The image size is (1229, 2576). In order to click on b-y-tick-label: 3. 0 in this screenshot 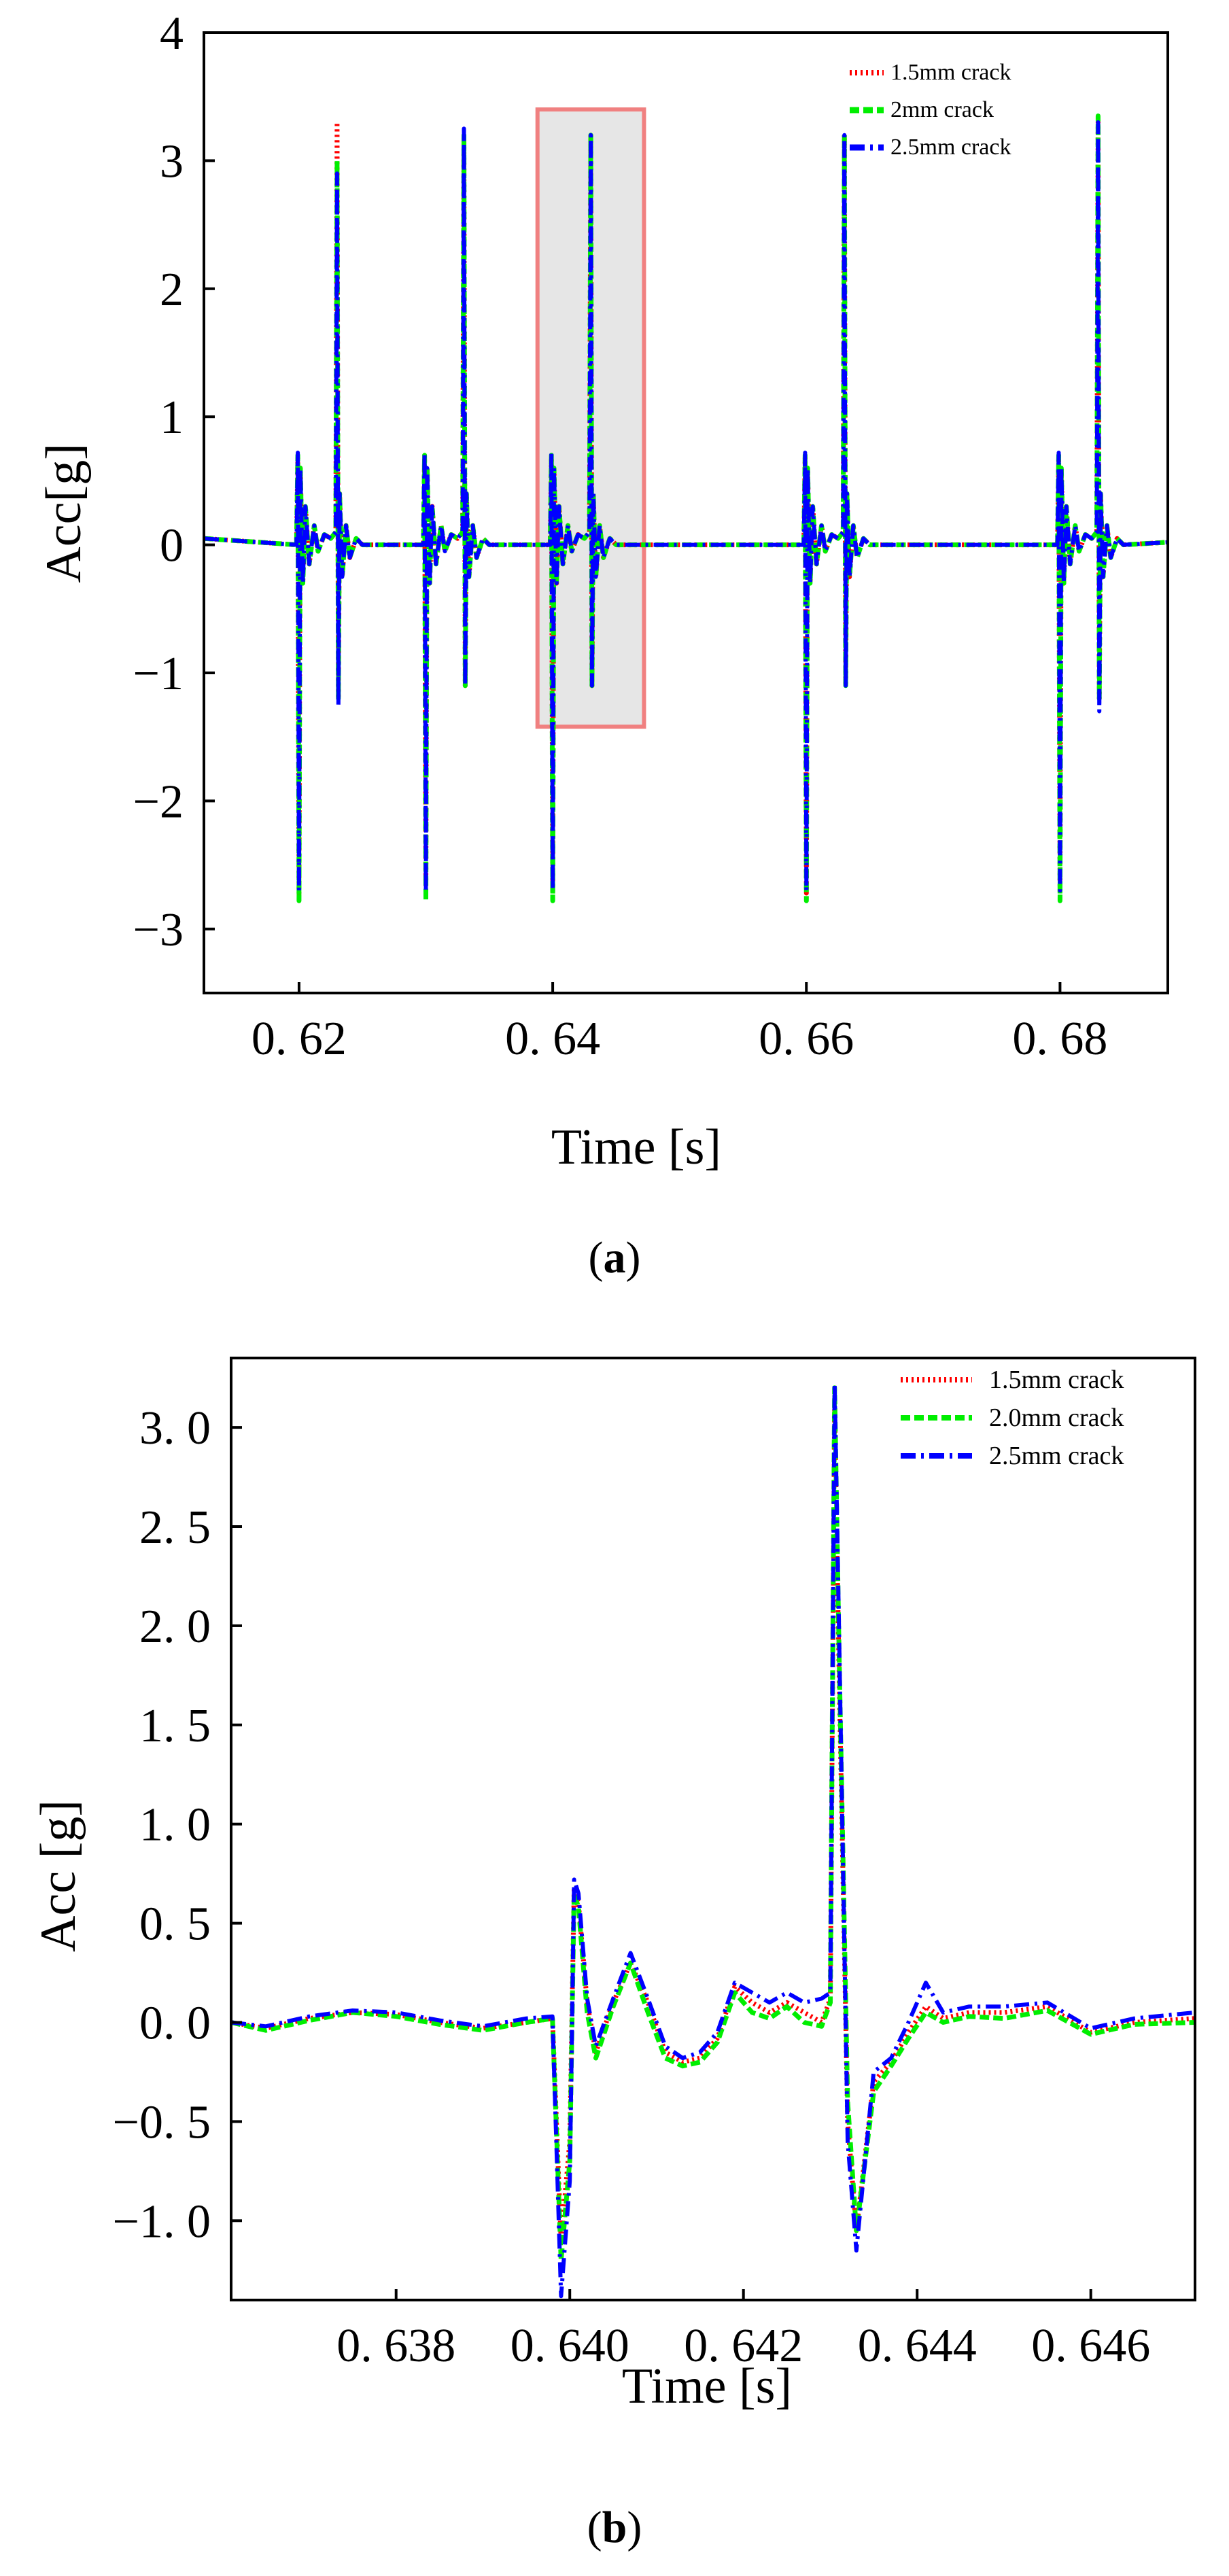, I will do `click(175, 1428)`.